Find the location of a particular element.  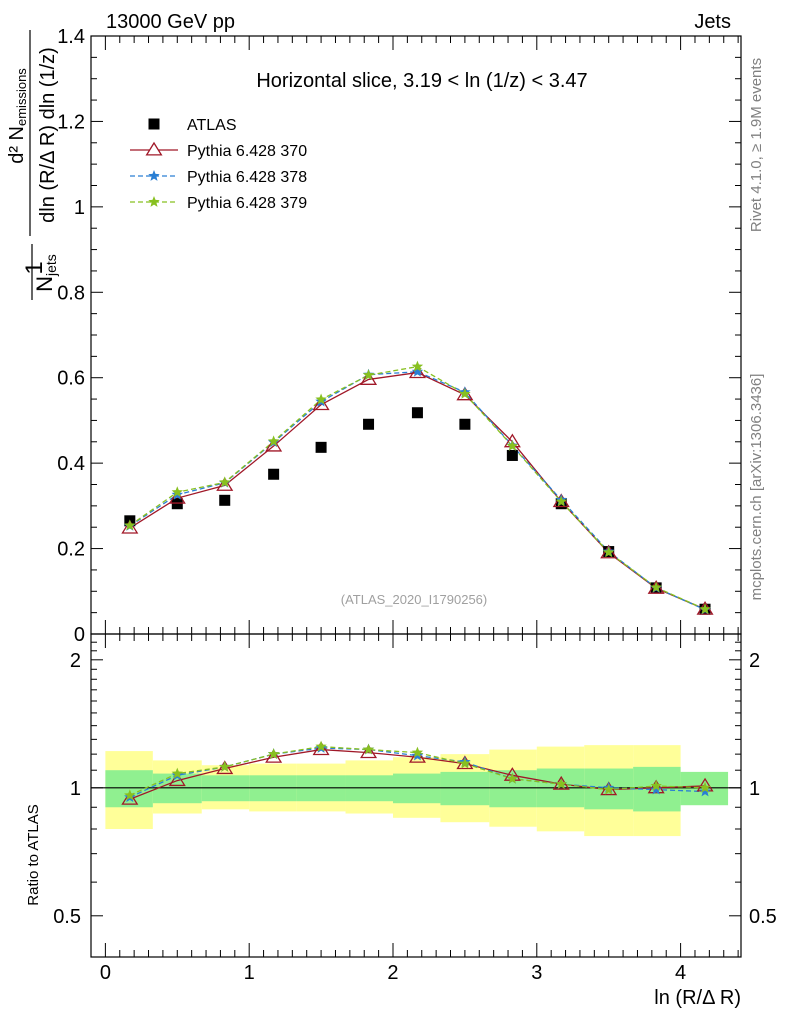

main-y-tick-label: 0.2 is located at coordinates (71, 550).